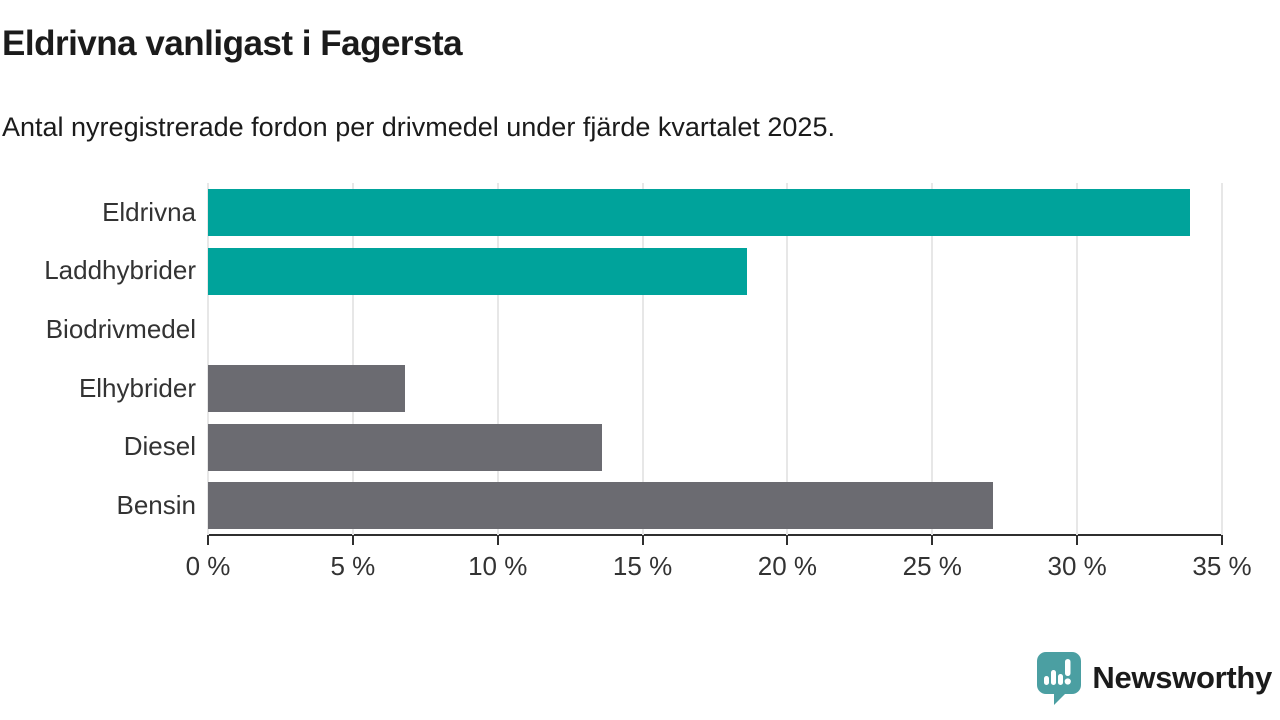 The image size is (1280, 720). What do you see at coordinates (120, 329) in the screenshot?
I see `category-label-biodrivmedel: Biodrivmedel` at bounding box center [120, 329].